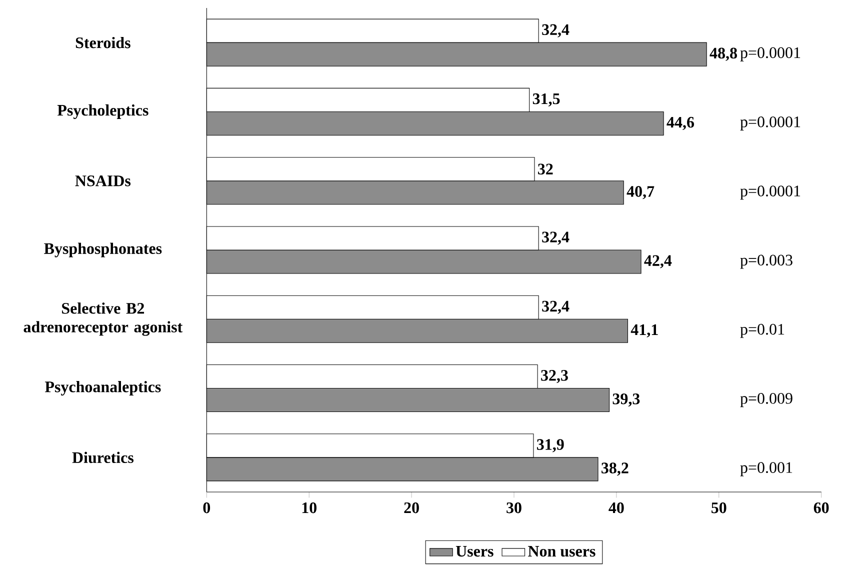 The width and height of the screenshot is (843, 569). What do you see at coordinates (103, 42) in the screenshot?
I see `y-tick-label: Steroids` at bounding box center [103, 42].